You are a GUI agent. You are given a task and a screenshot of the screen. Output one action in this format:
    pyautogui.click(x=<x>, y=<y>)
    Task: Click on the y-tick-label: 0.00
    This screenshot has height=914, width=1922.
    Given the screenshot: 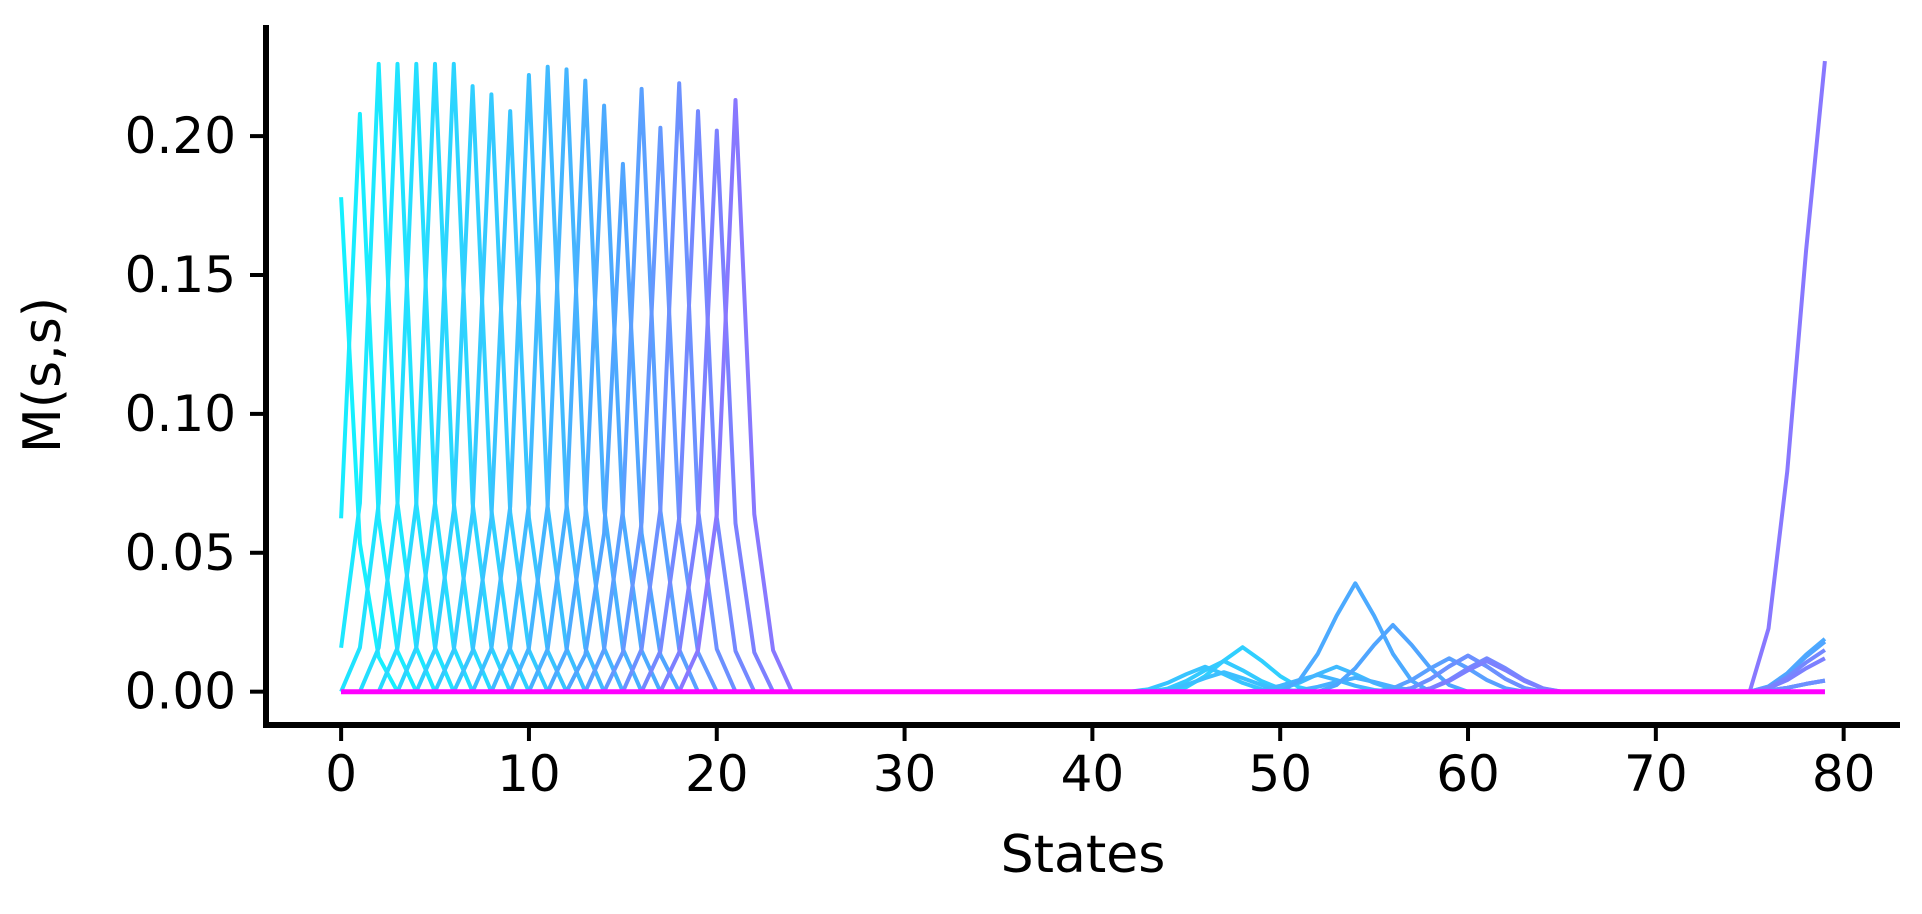 What is the action you would take?
    pyautogui.click(x=180, y=692)
    